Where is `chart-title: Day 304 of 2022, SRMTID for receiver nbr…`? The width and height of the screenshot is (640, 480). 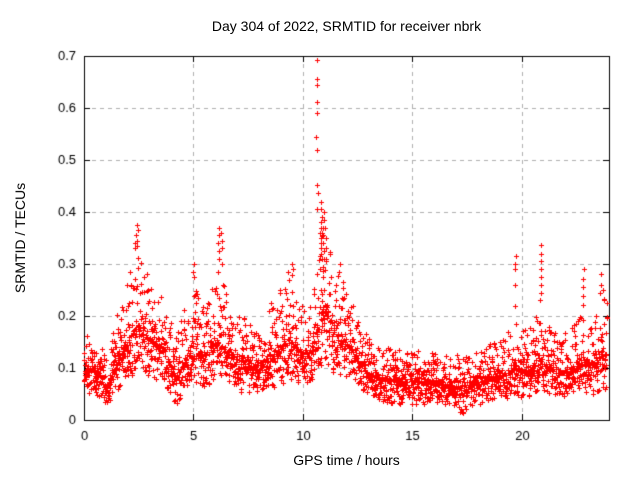 chart-title: Day 304 of 2022, SRMTID for receiver nbr… is located at coordinates (346, 26).